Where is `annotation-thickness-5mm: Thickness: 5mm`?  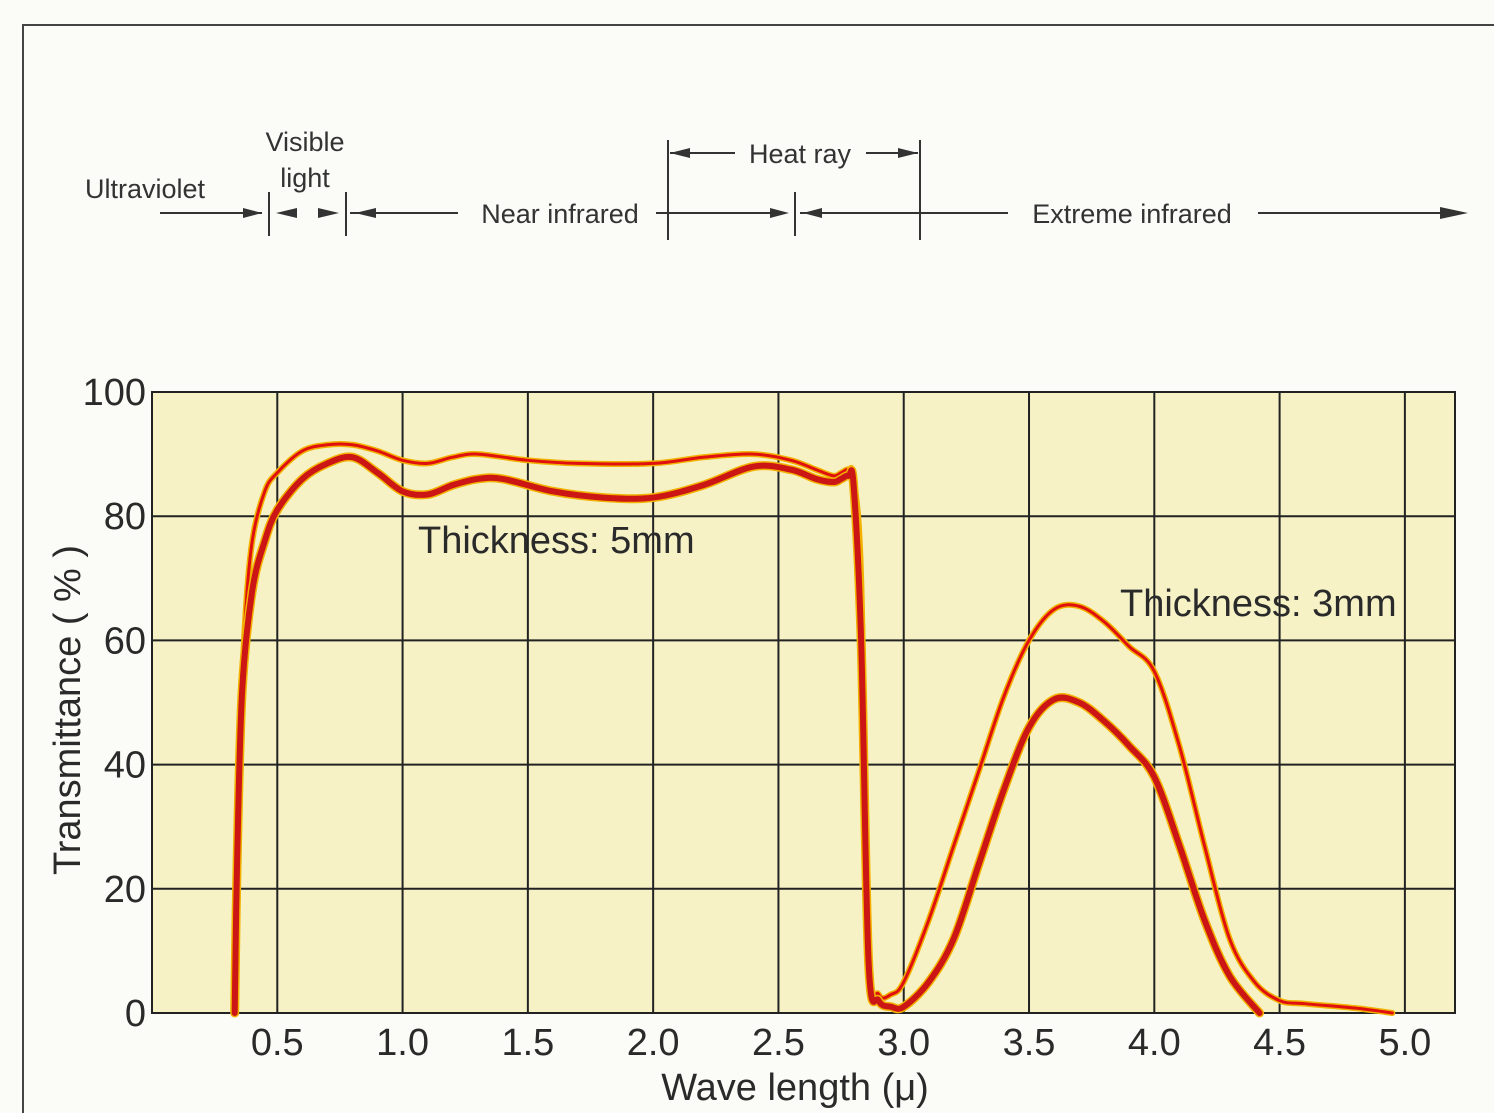 annotation-thickness-5mm: Thickness: 5mm is located at coordinates (556, 541).